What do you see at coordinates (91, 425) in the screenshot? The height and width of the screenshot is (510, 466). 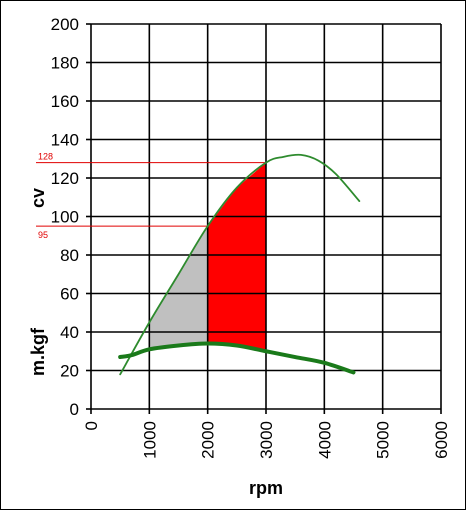 I see `x-tick-label-0: 0` at bounding box center [91, 425].